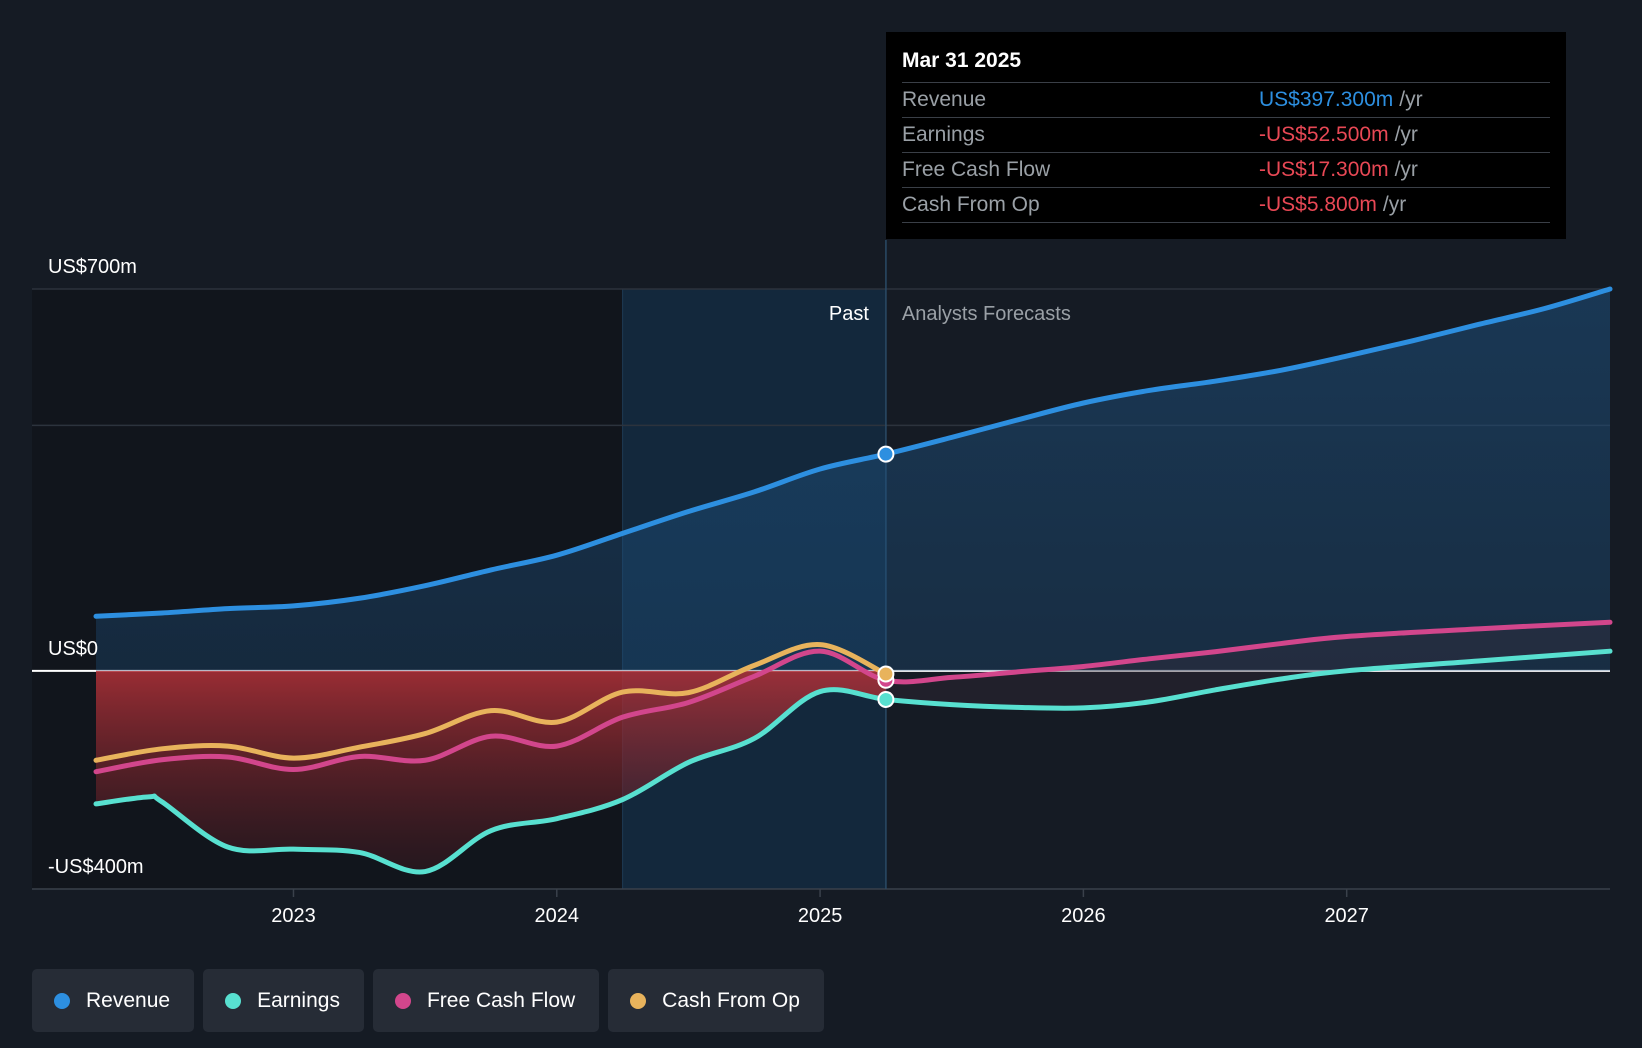 This screenshot has height=1048, width=1642. I want to click on marker-revenue, so click(886, 454).